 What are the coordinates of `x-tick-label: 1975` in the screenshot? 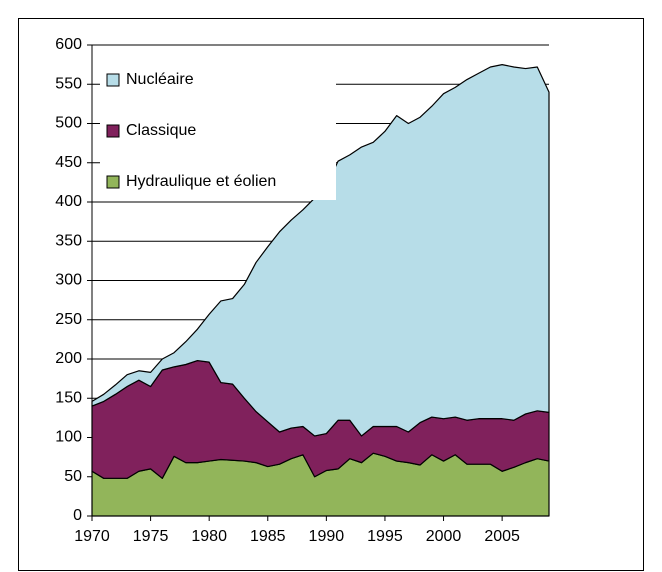 It's located at (151, 536).